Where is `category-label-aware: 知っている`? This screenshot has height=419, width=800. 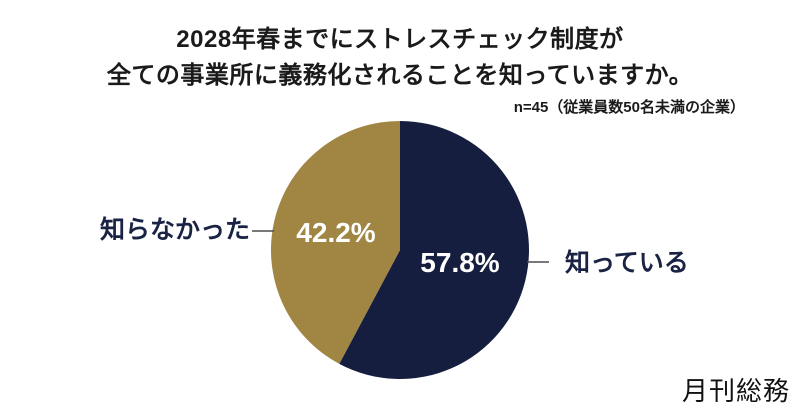 category-label-aware: 知っている is located at coordinates (627, 263).